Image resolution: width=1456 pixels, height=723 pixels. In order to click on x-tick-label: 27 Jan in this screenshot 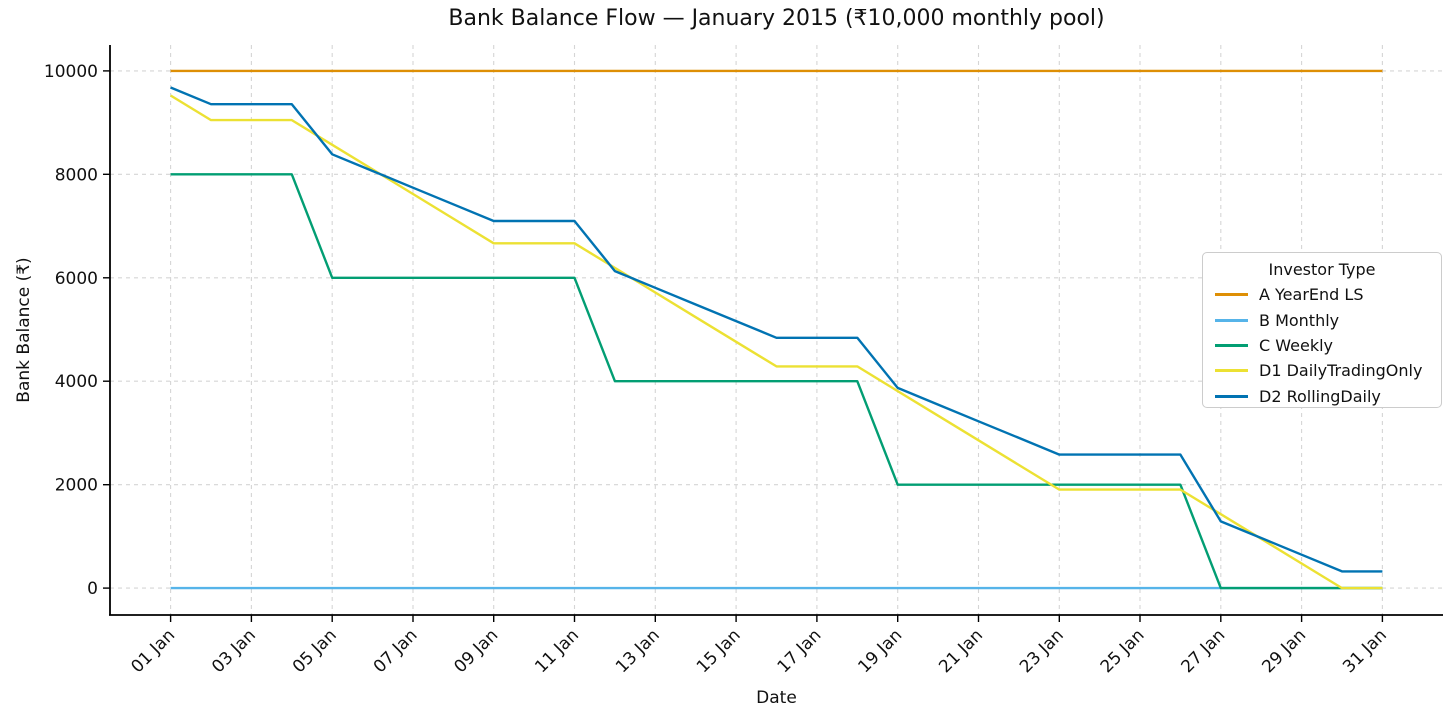, I will do `click(1204, 651)`.